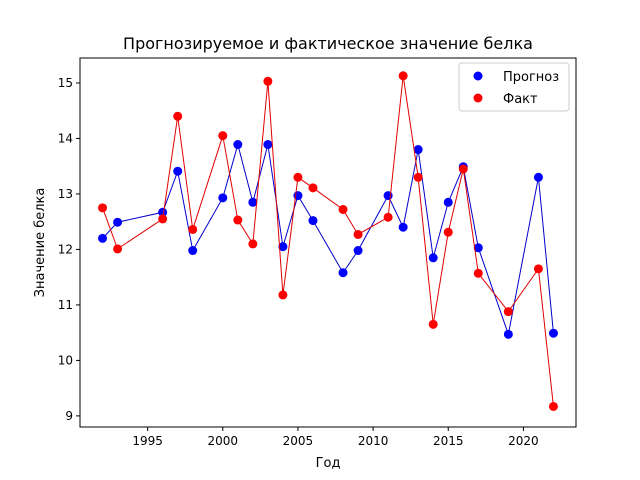 The width and height of the screenshot is (640, 480). Describe the element at coordinates (520, 99) in the screenshot. I see `legend-label-actual: Факт` at that location.